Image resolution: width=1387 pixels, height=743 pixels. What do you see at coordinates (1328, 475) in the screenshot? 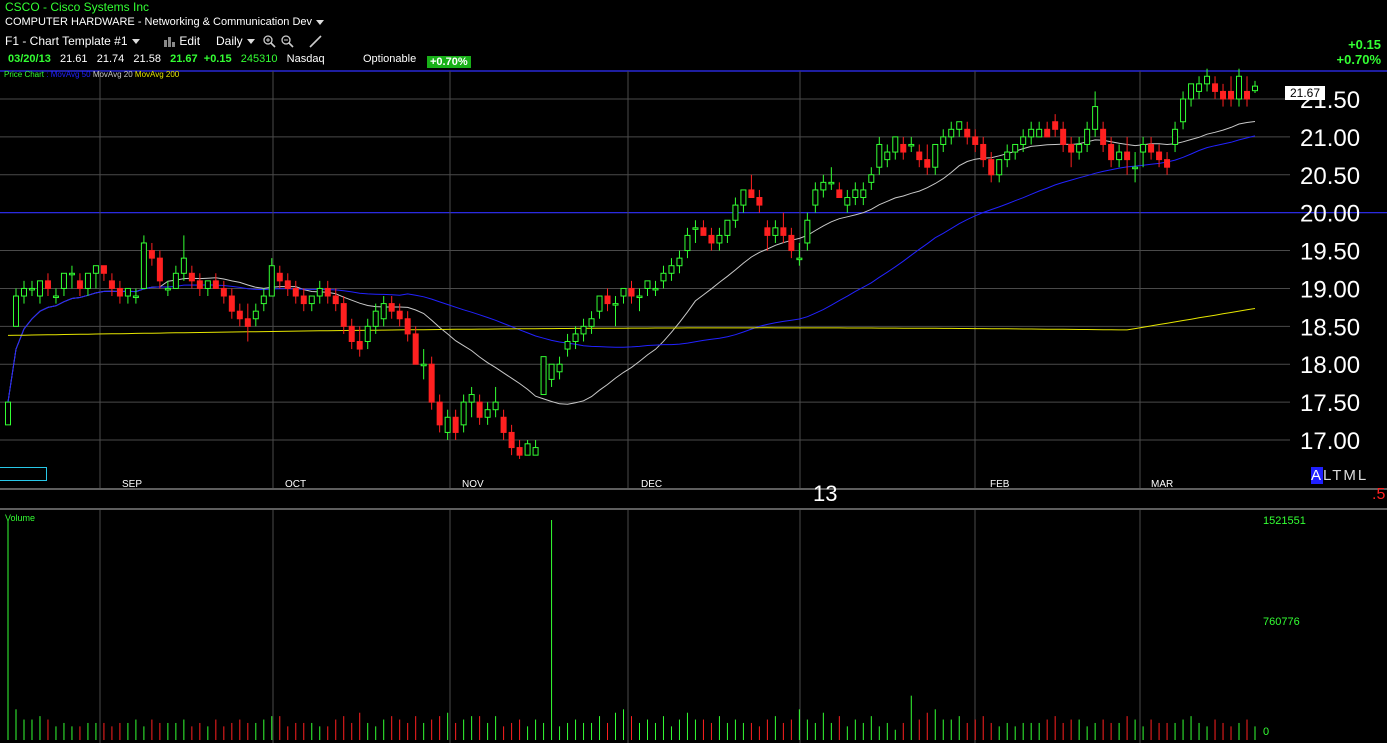
I see `timeframe-l: L` at bounding box center [1328, 475].